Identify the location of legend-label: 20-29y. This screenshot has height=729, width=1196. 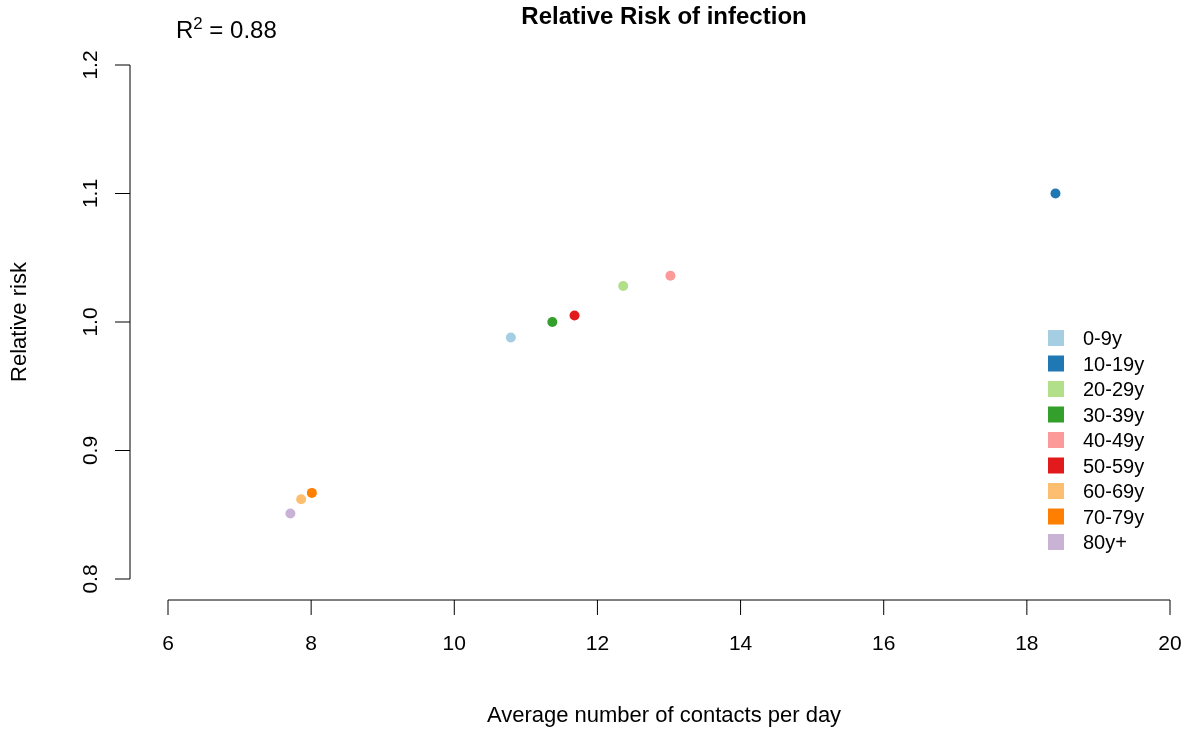
(1114, 389).